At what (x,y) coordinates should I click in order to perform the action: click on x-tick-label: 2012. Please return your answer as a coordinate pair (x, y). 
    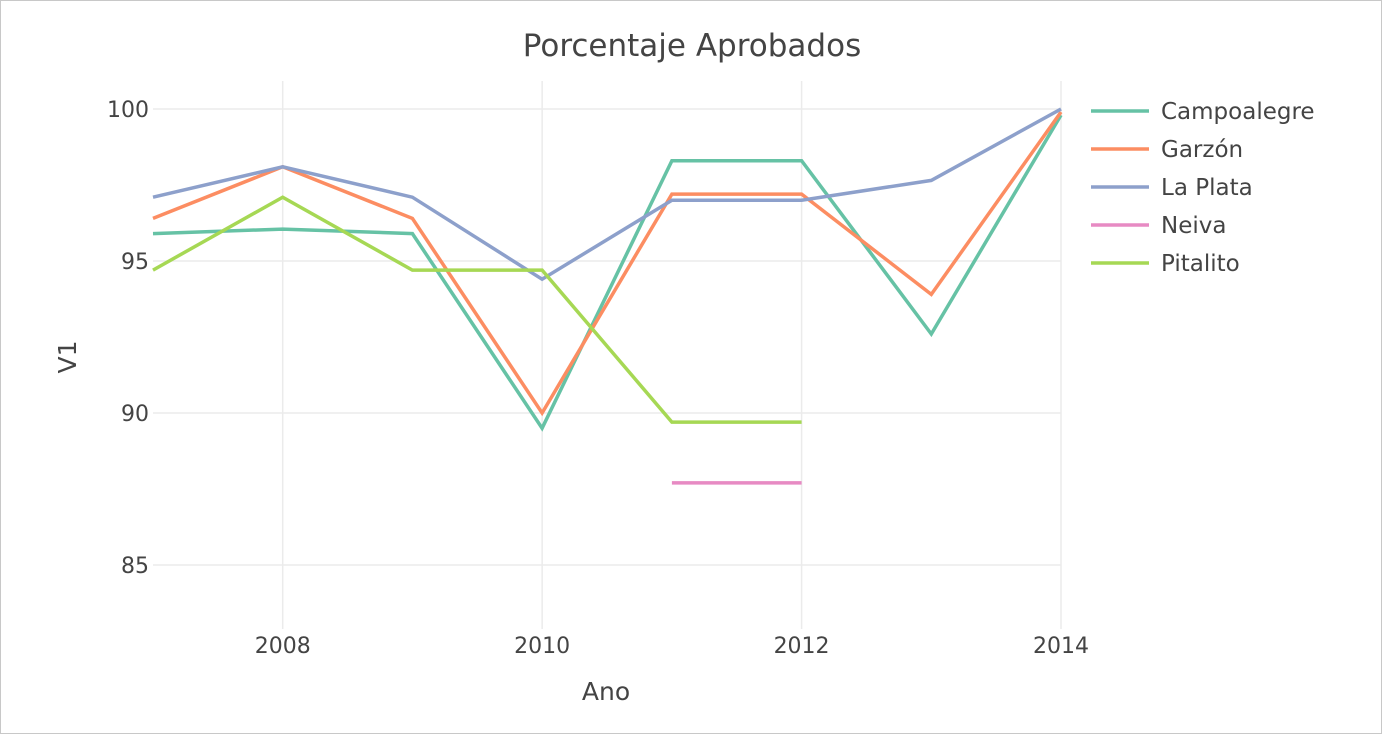
    Looking at the image, I should click on (802, 646).